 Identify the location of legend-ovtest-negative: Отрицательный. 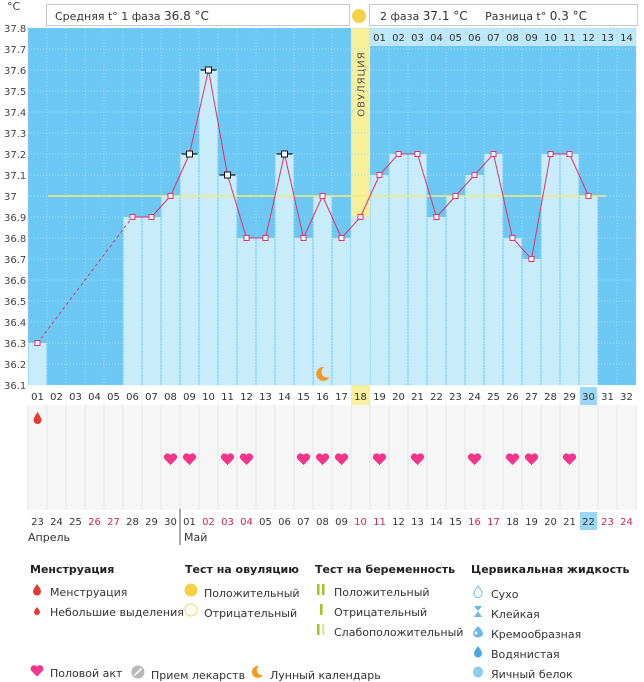
(240, 611).